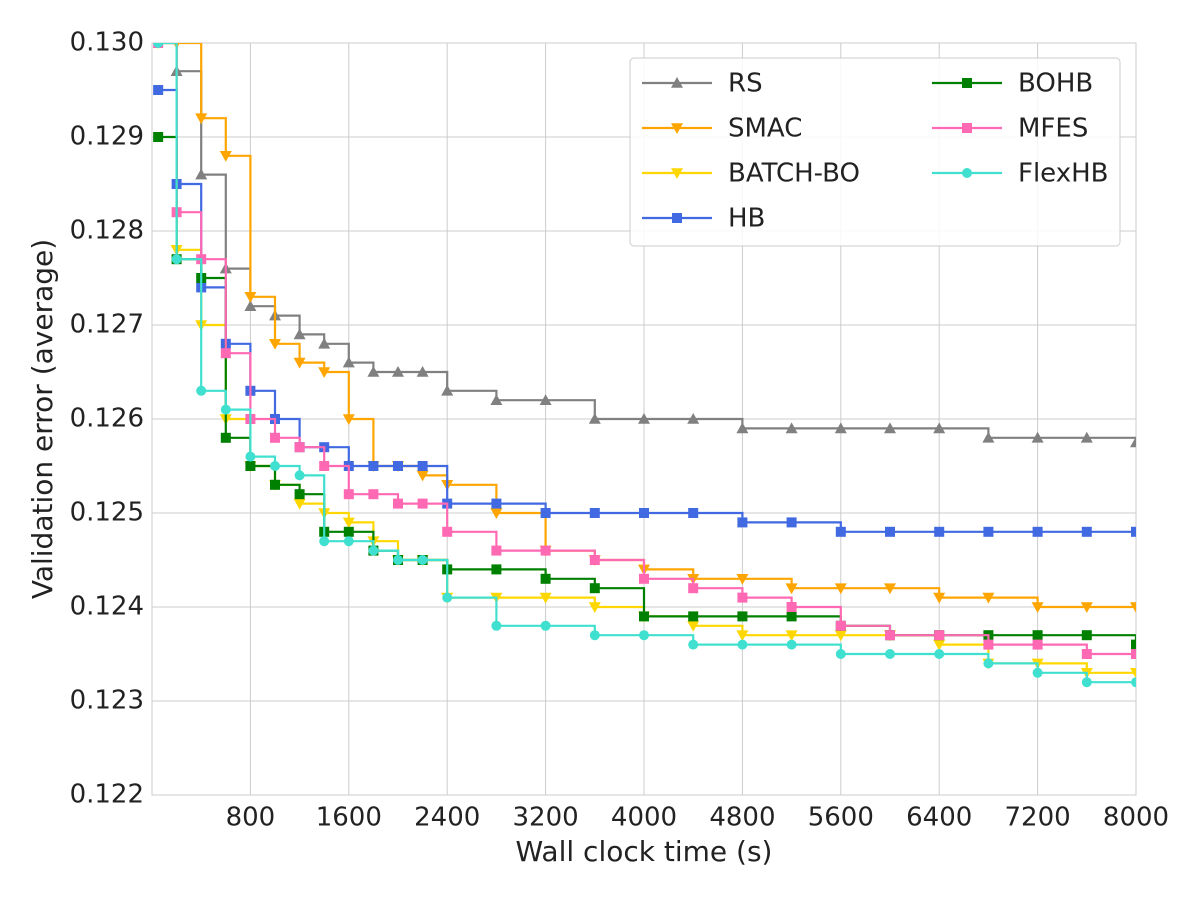 This screenshot has width=1200, height=904. What do you see at coordinates (1136, 818) in the screenshot?
I see `x-tick-label: 8000` at bounding box center [1136, 818].